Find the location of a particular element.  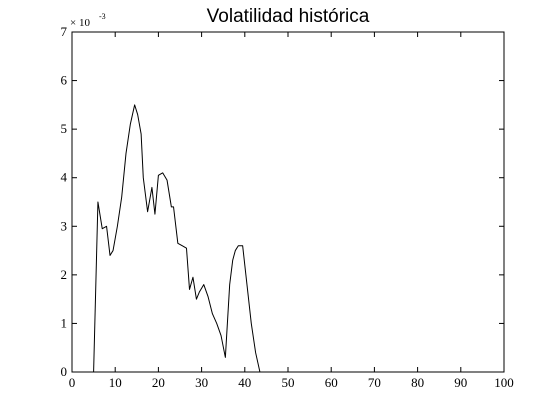

x-tick-label: 40 is located at coordinates (244, 382).